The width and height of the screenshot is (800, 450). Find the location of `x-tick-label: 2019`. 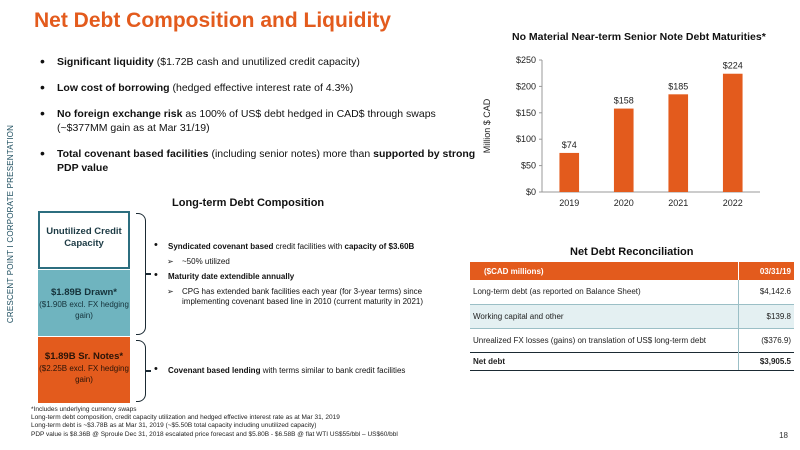

x-tick-label: 2019 is located at coordinates (569, 203).